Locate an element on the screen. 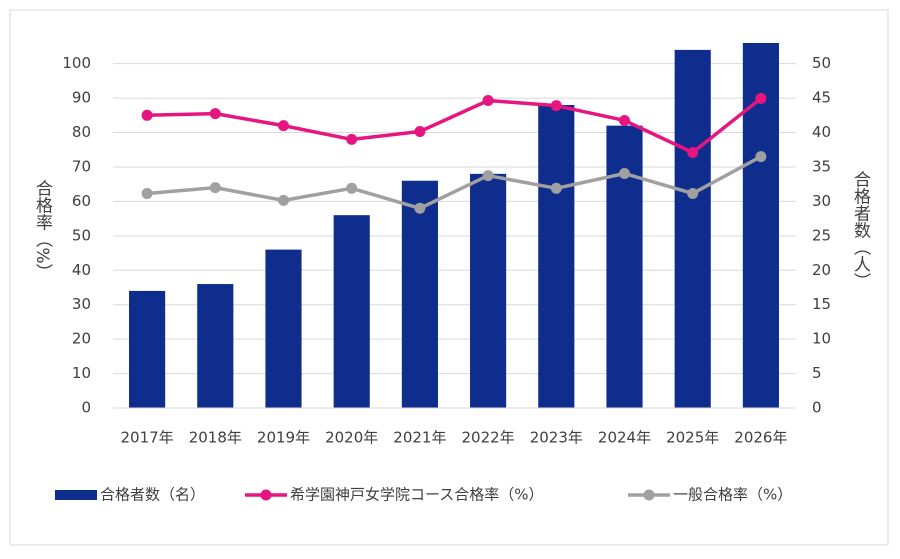  x-tick-label: 2019年 is located at coordinates (283, 438).